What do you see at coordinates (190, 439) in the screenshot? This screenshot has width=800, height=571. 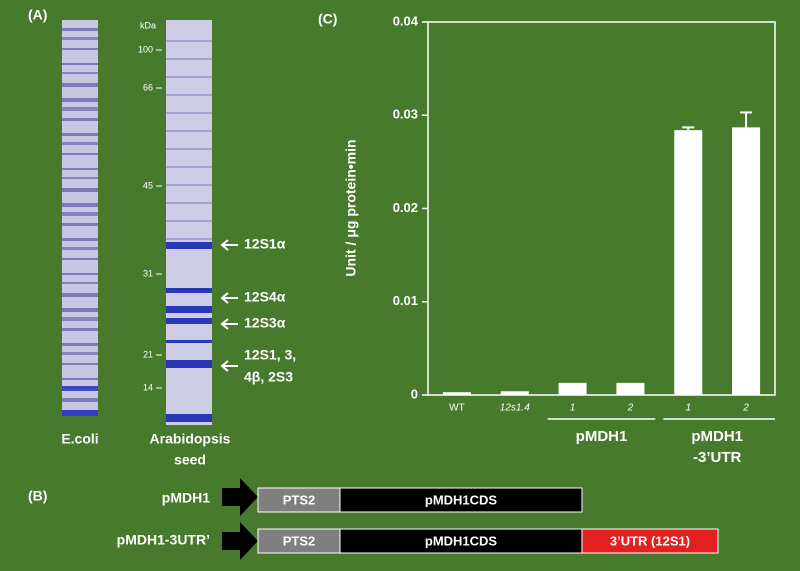 I see `lane-label: Arabidopsis` at bounding box center [190, 439].